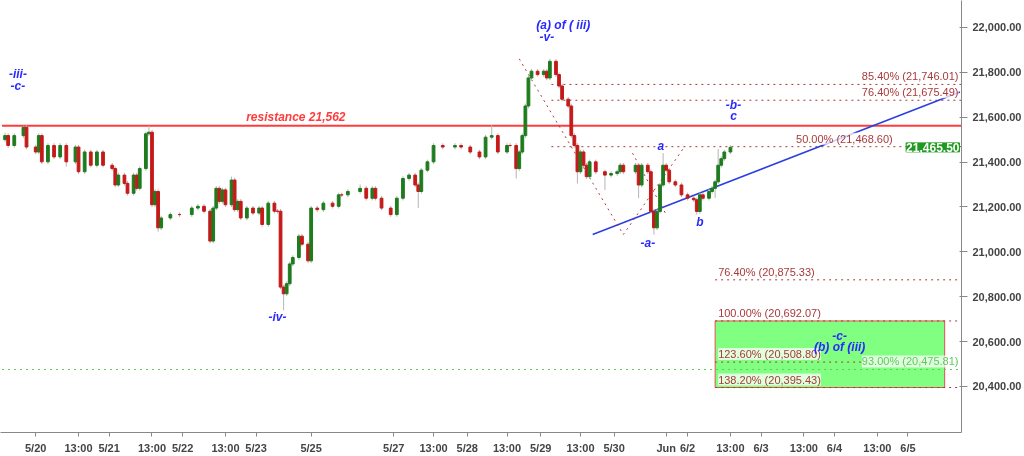  Describe the element at coordinates (835, 447) in the screenshot. I see `x-tick-label: 6/4` at that location.